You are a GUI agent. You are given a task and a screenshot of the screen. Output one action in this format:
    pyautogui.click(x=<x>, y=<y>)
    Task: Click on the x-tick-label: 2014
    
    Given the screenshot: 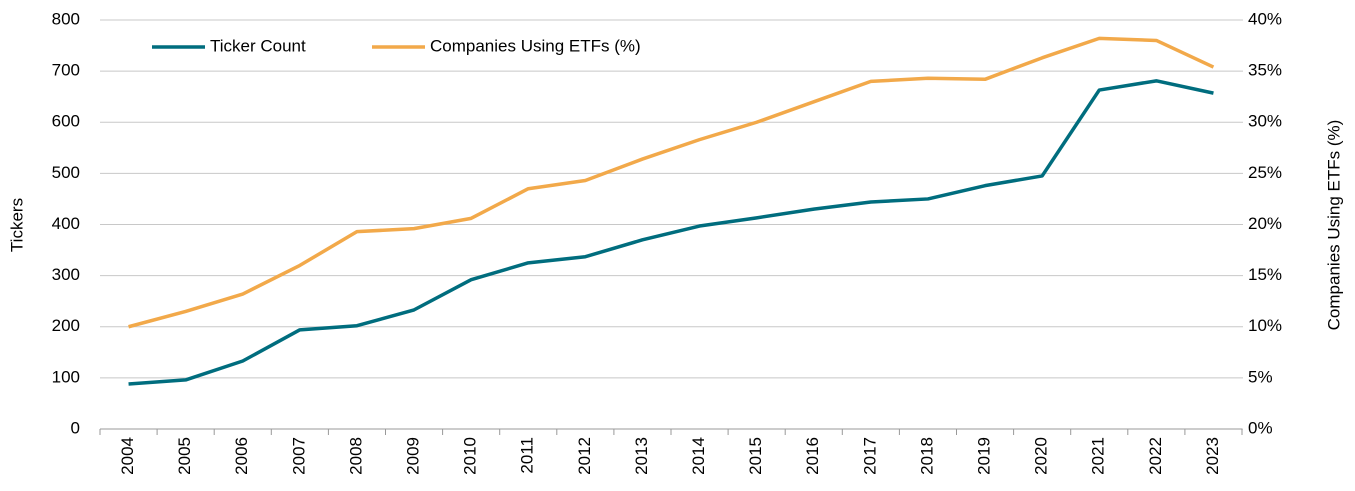 What is the action you would take?
    pyautogui.click(x=698, y=456)
    